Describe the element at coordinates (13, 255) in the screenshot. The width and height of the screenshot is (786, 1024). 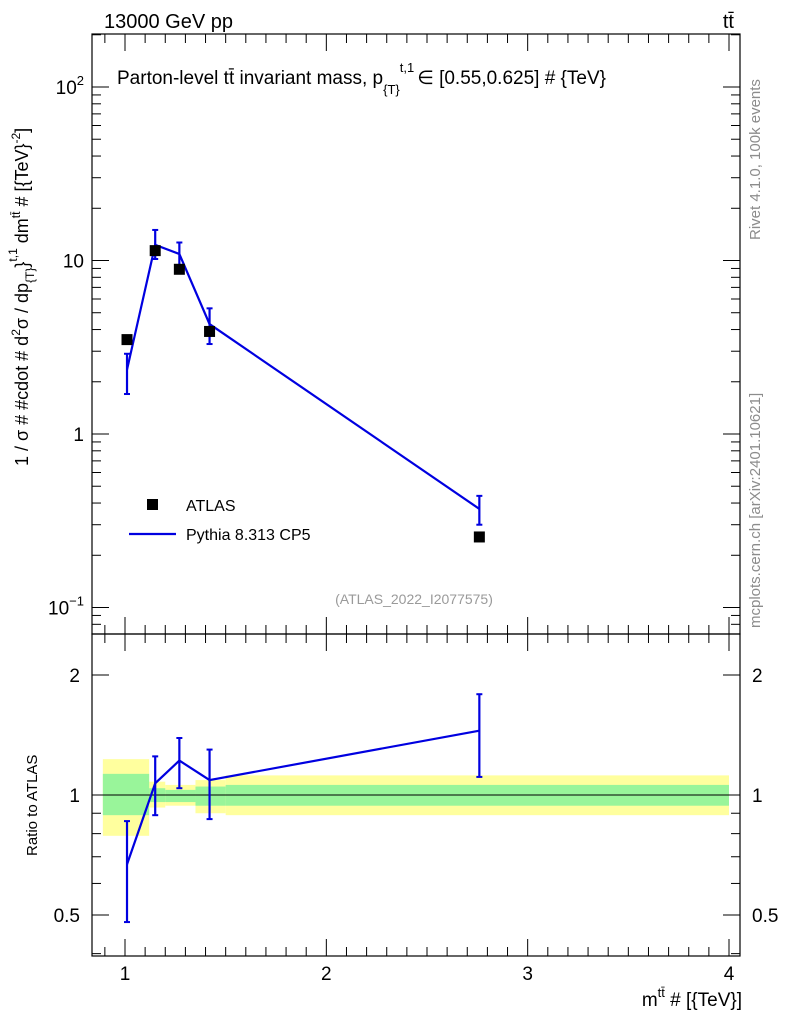
I see `ylabel-sup-t1: t,1` at that location.